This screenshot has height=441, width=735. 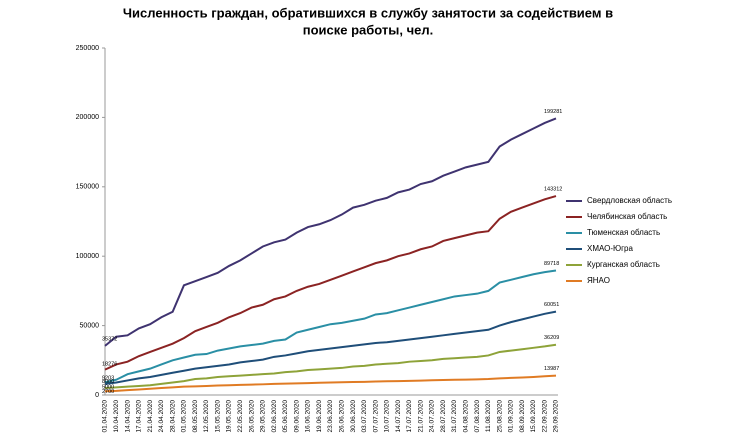 What do you see at coordinates (330, 416) in the screenshot?
I see `x-tick-label: 23.06.2020` at bounding box center [330, 416].